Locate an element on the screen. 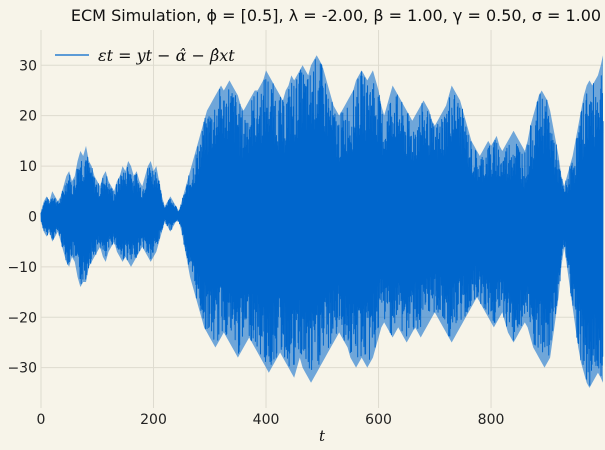 Image resolution: width=605 pixels, height=450 pixels. y-tick-label: −20 is located at coordinates (22, 318).